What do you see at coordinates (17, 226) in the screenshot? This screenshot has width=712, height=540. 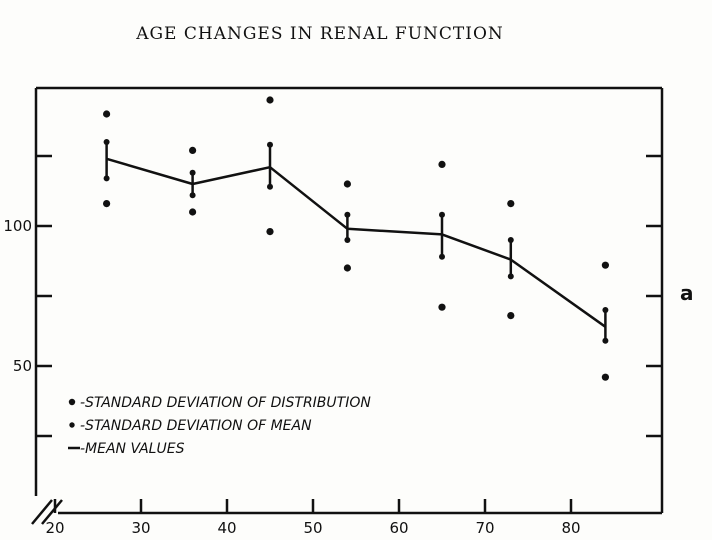 I see `y-tick-label: 100` at bounding box center [17, 226].